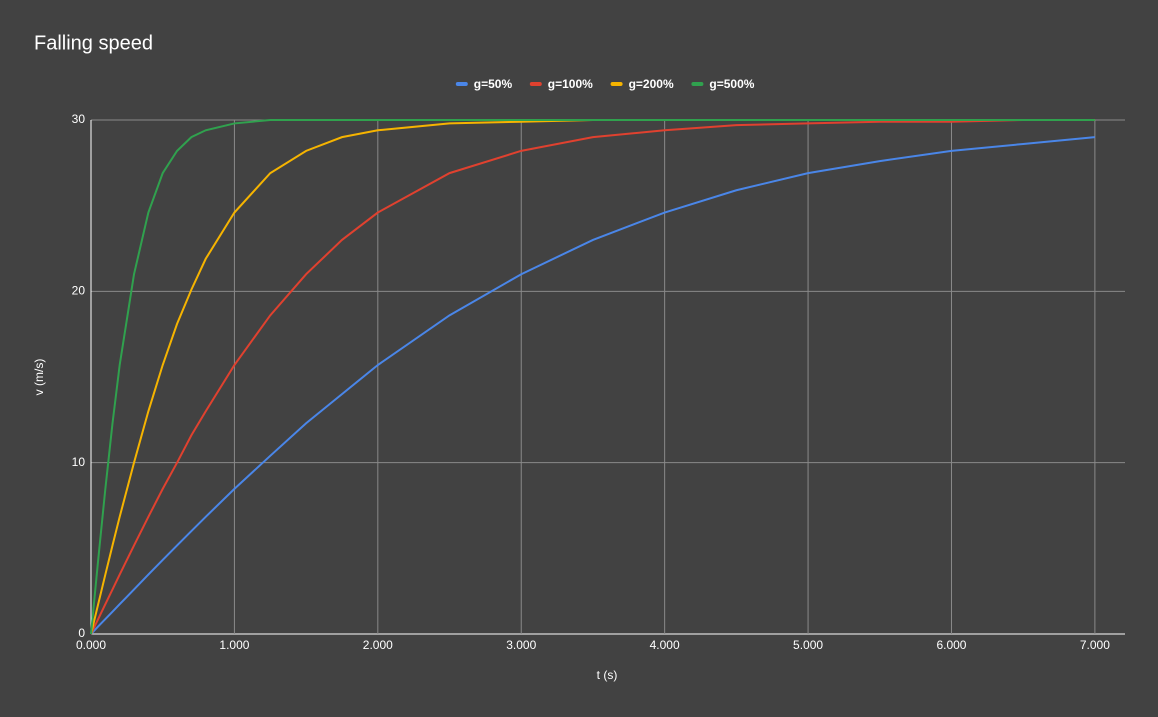  I want to click on y-tick-label: 20, so click(79, 291).